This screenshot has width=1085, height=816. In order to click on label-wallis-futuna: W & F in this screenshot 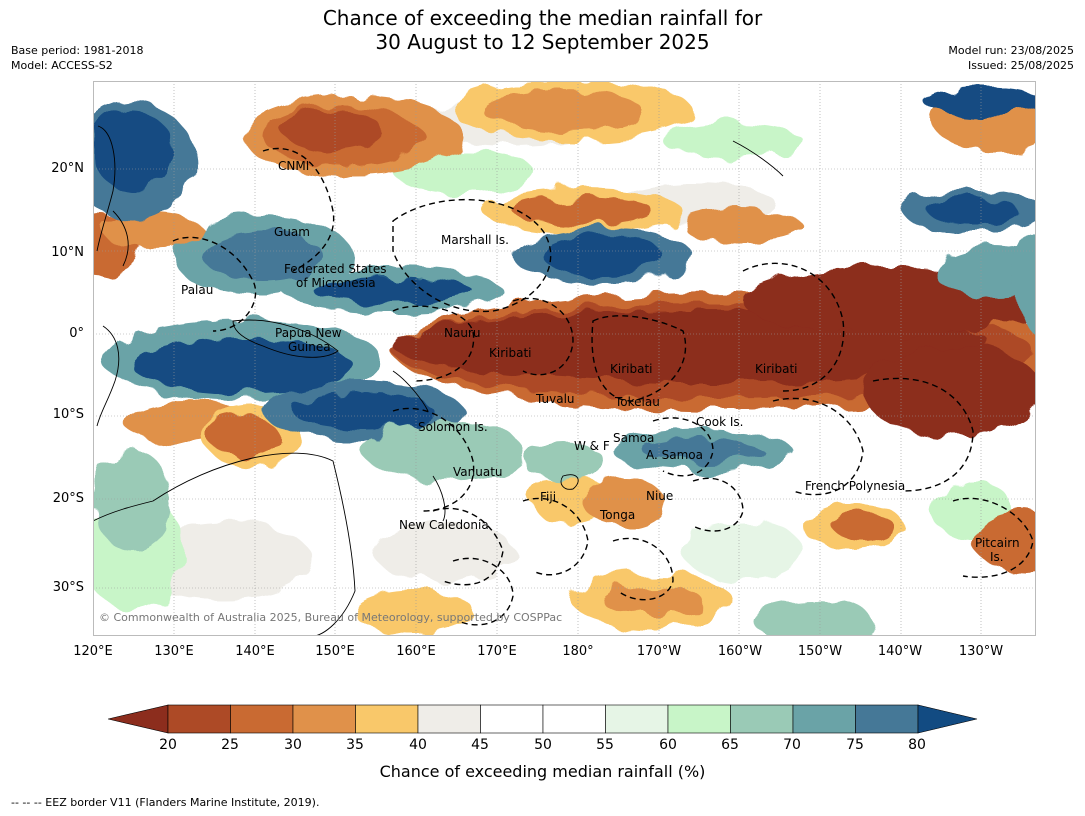, I will do `click(592, 446)`.